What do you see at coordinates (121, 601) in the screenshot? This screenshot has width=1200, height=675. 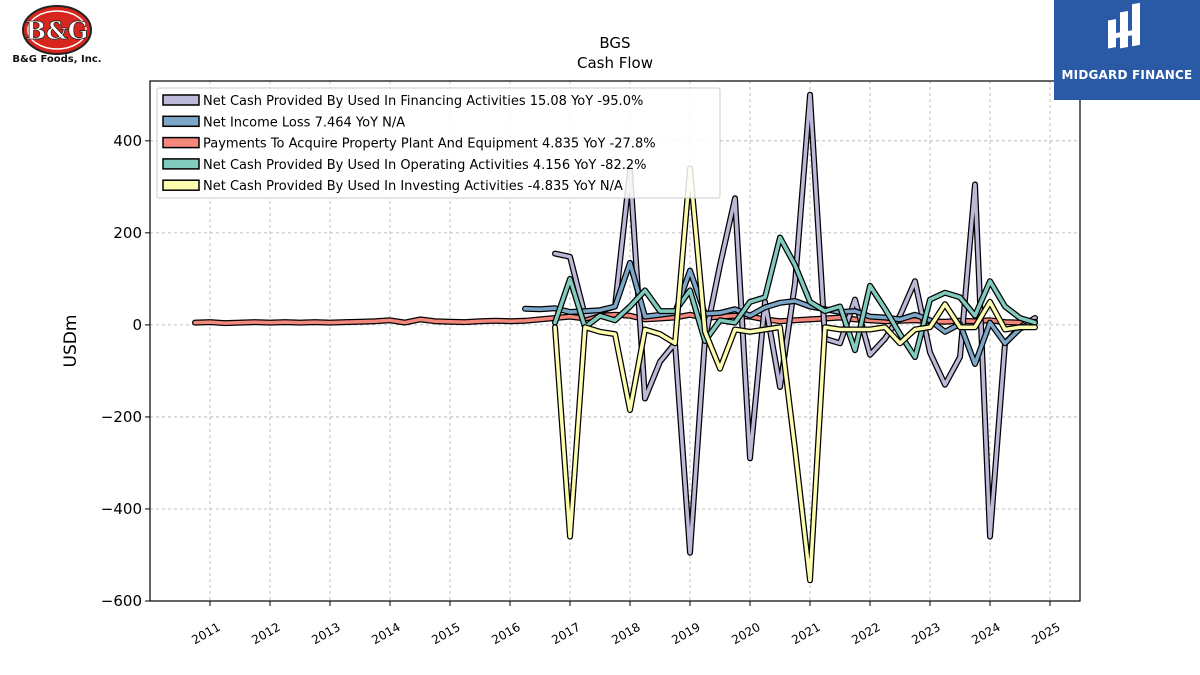 I see `y-tick-label: −600` at bounding box center [121, 601].